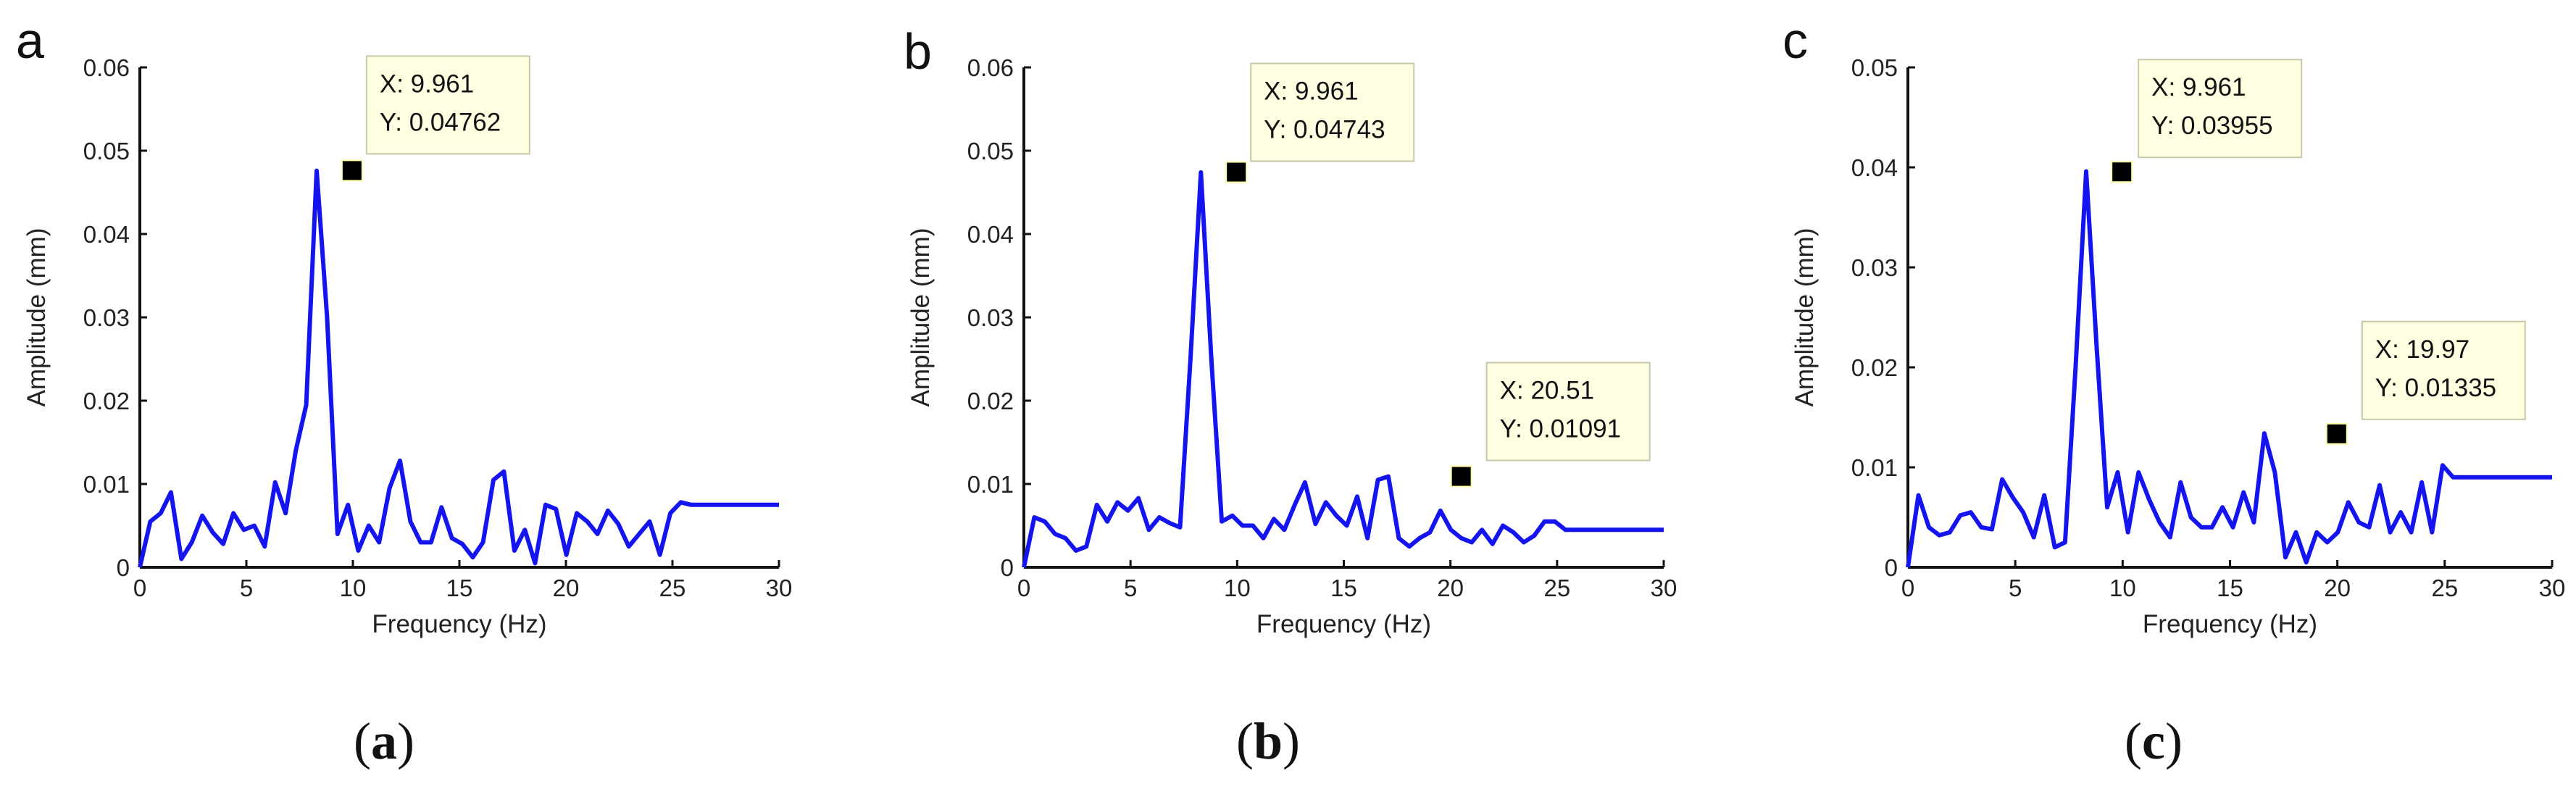 The width and height of the screenshot is (2576, 789). I want to click on panel-caption: (a), so click(384, 741).